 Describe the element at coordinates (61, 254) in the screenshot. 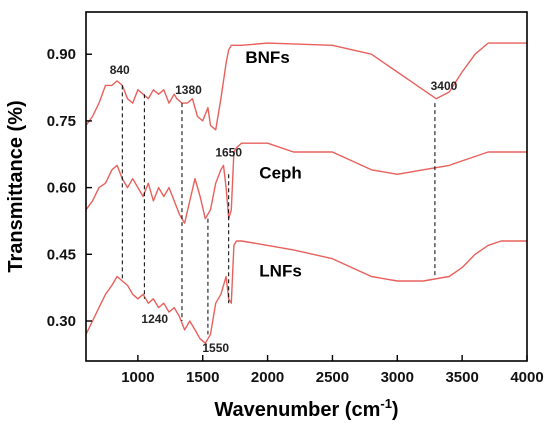

I see `y-tick-label: 0.45` at that location.